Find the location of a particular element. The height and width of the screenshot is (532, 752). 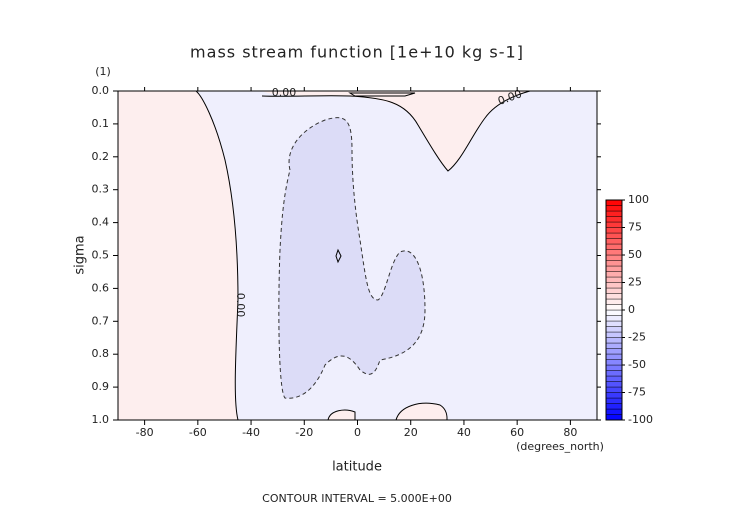

y-tick-label: 0.7 is located at coordinates (101, 320).